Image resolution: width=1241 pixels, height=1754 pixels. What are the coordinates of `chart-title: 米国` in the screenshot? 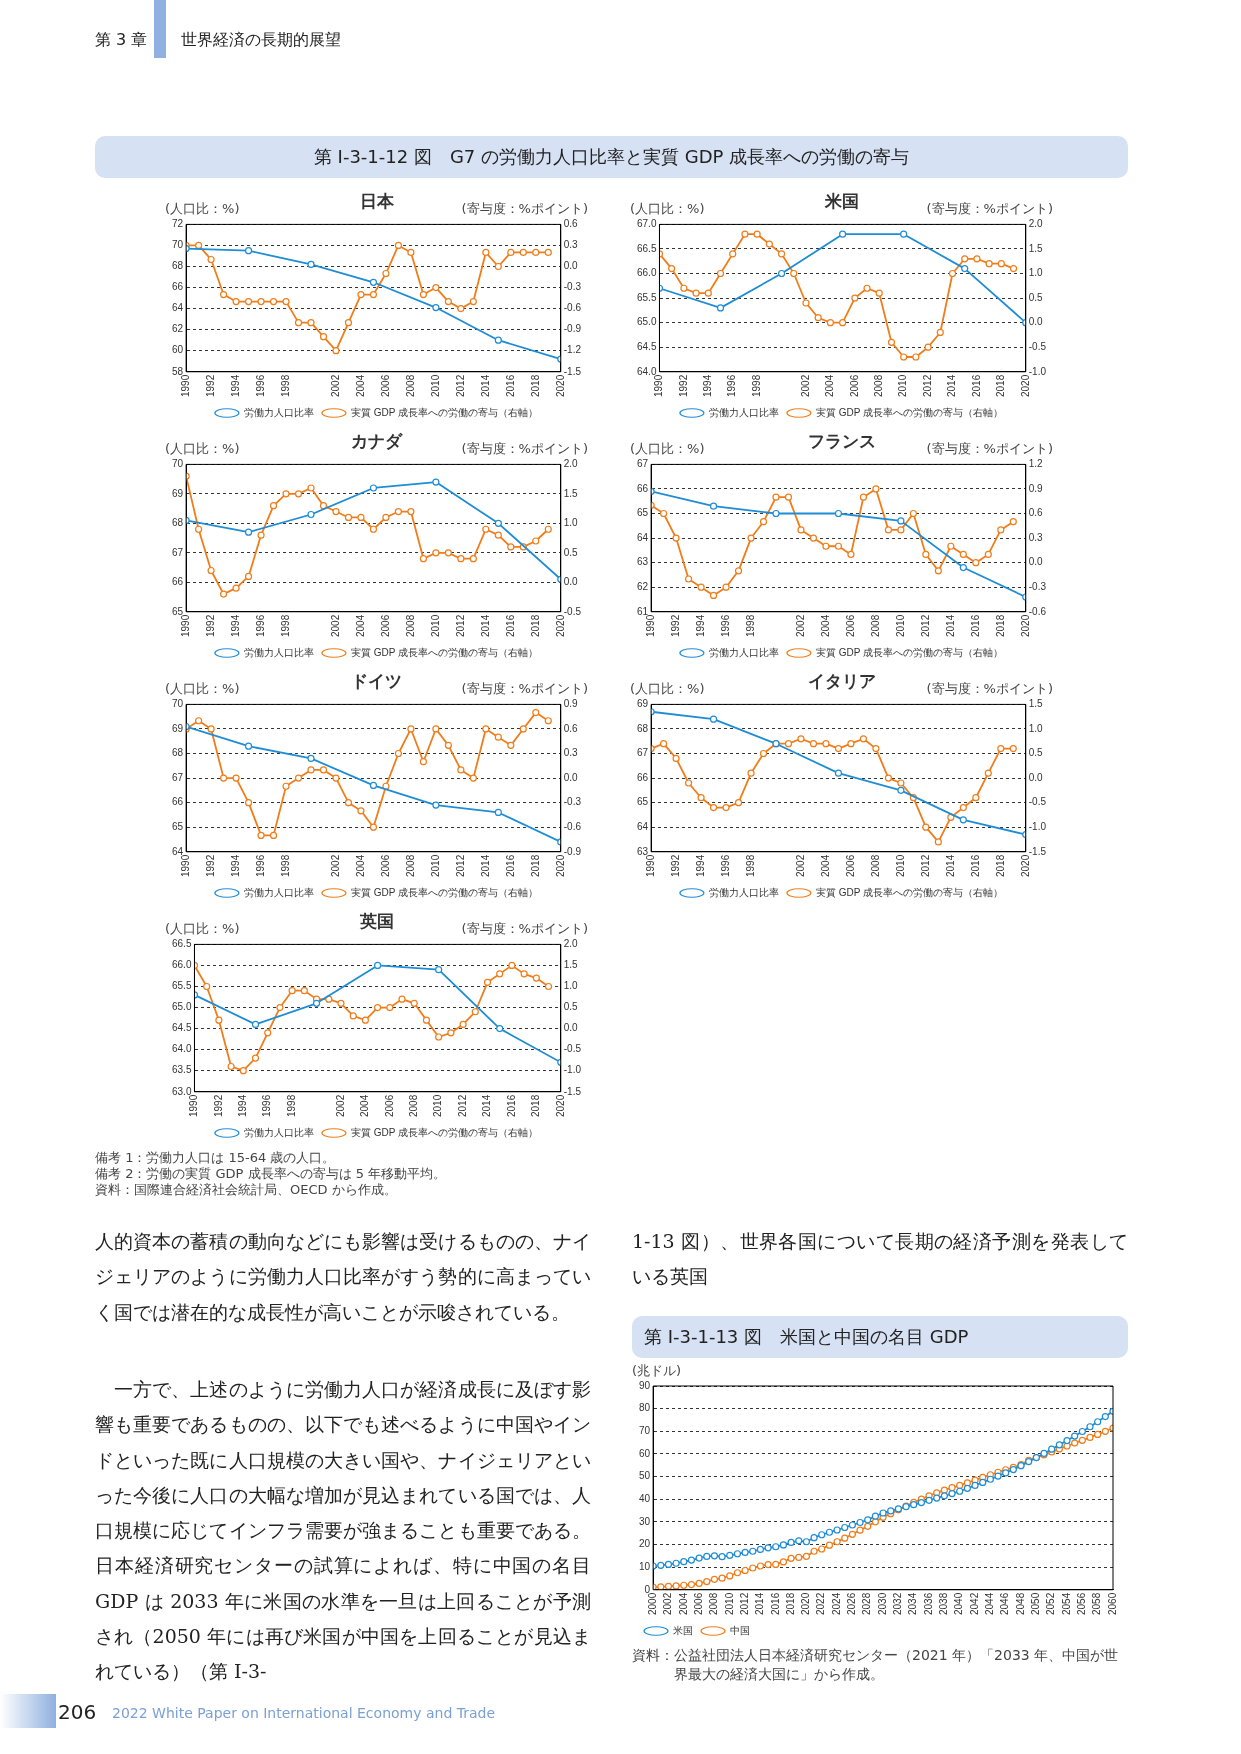 It's located at (841, 201).